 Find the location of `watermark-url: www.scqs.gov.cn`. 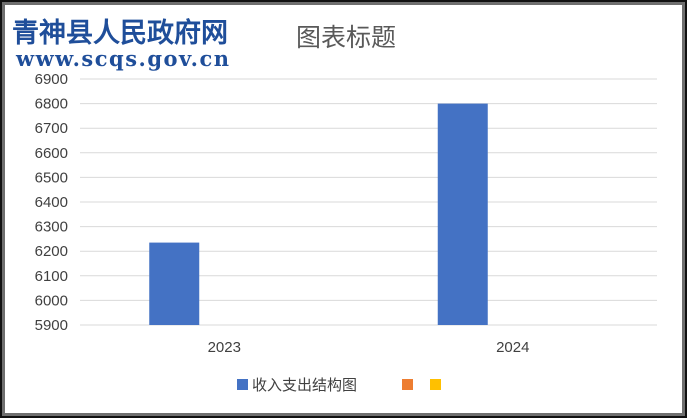

watermark-url: www.scqs.gov.cn is located at coordinates (123, 58).